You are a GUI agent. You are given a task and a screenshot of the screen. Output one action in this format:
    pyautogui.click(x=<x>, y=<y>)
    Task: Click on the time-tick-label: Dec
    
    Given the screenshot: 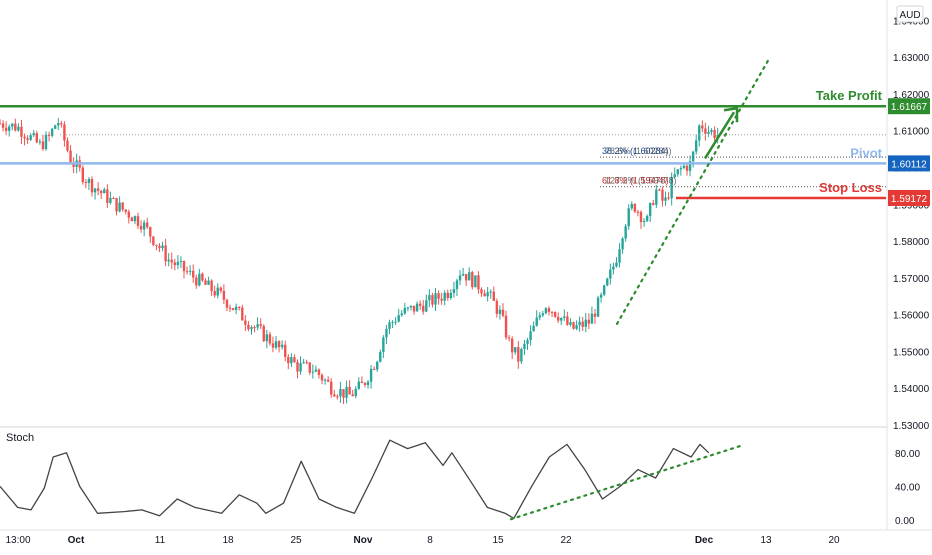 What is the action you would take?
    pyautogui.click(x=704, y=540)
    